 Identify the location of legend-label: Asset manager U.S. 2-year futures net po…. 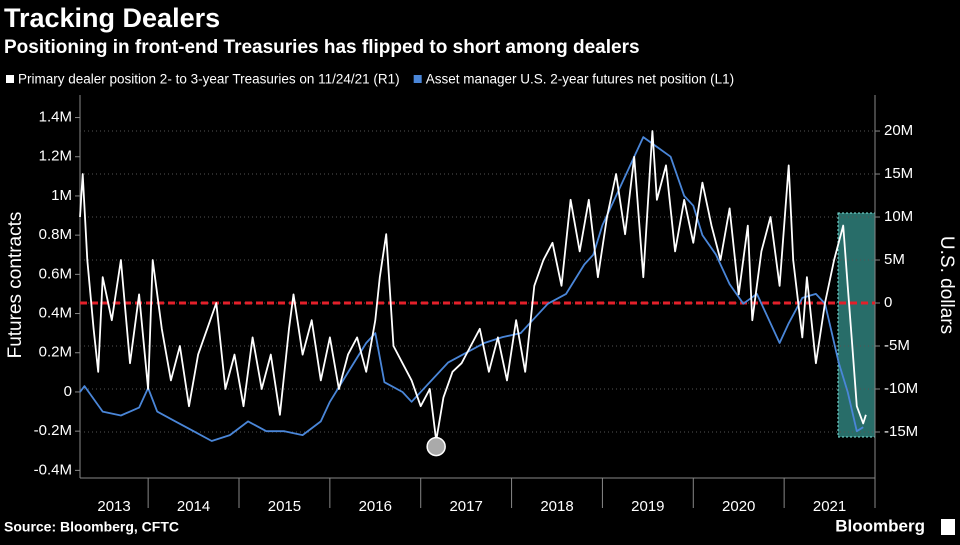
(580, 79).